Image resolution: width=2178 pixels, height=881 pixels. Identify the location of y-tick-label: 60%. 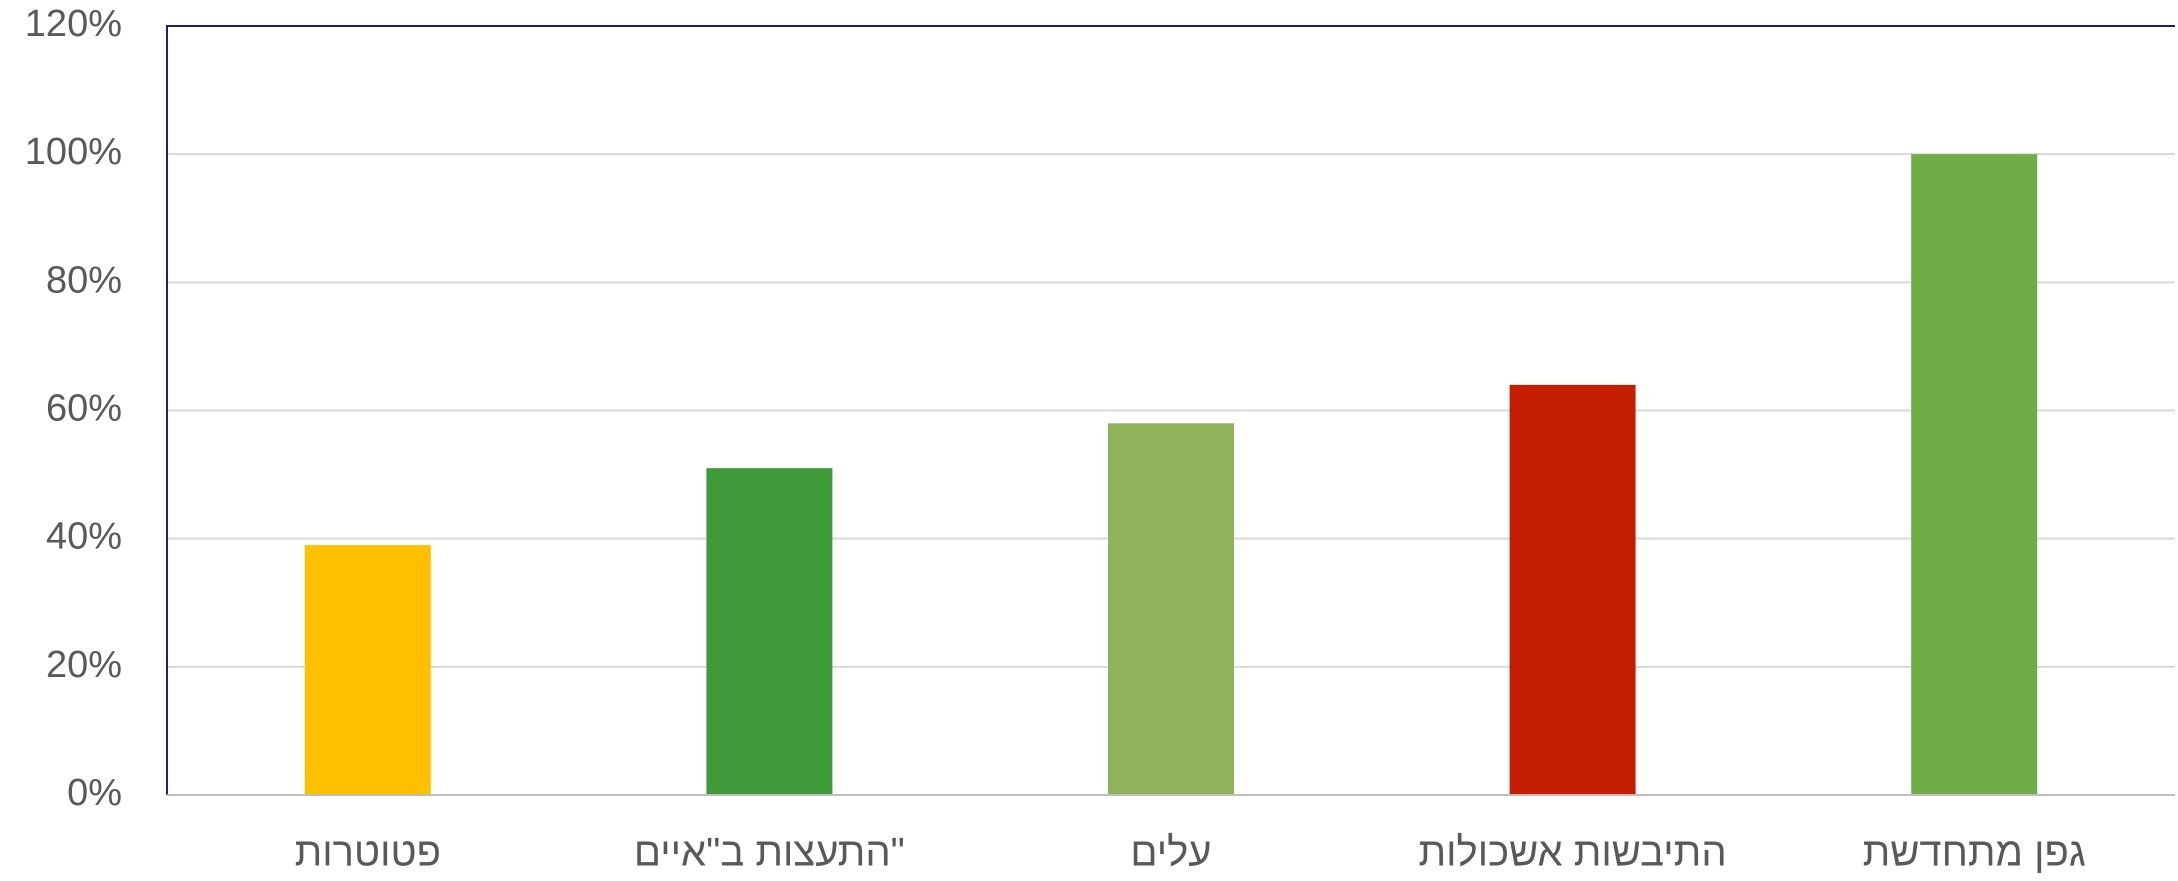
(84, 409).